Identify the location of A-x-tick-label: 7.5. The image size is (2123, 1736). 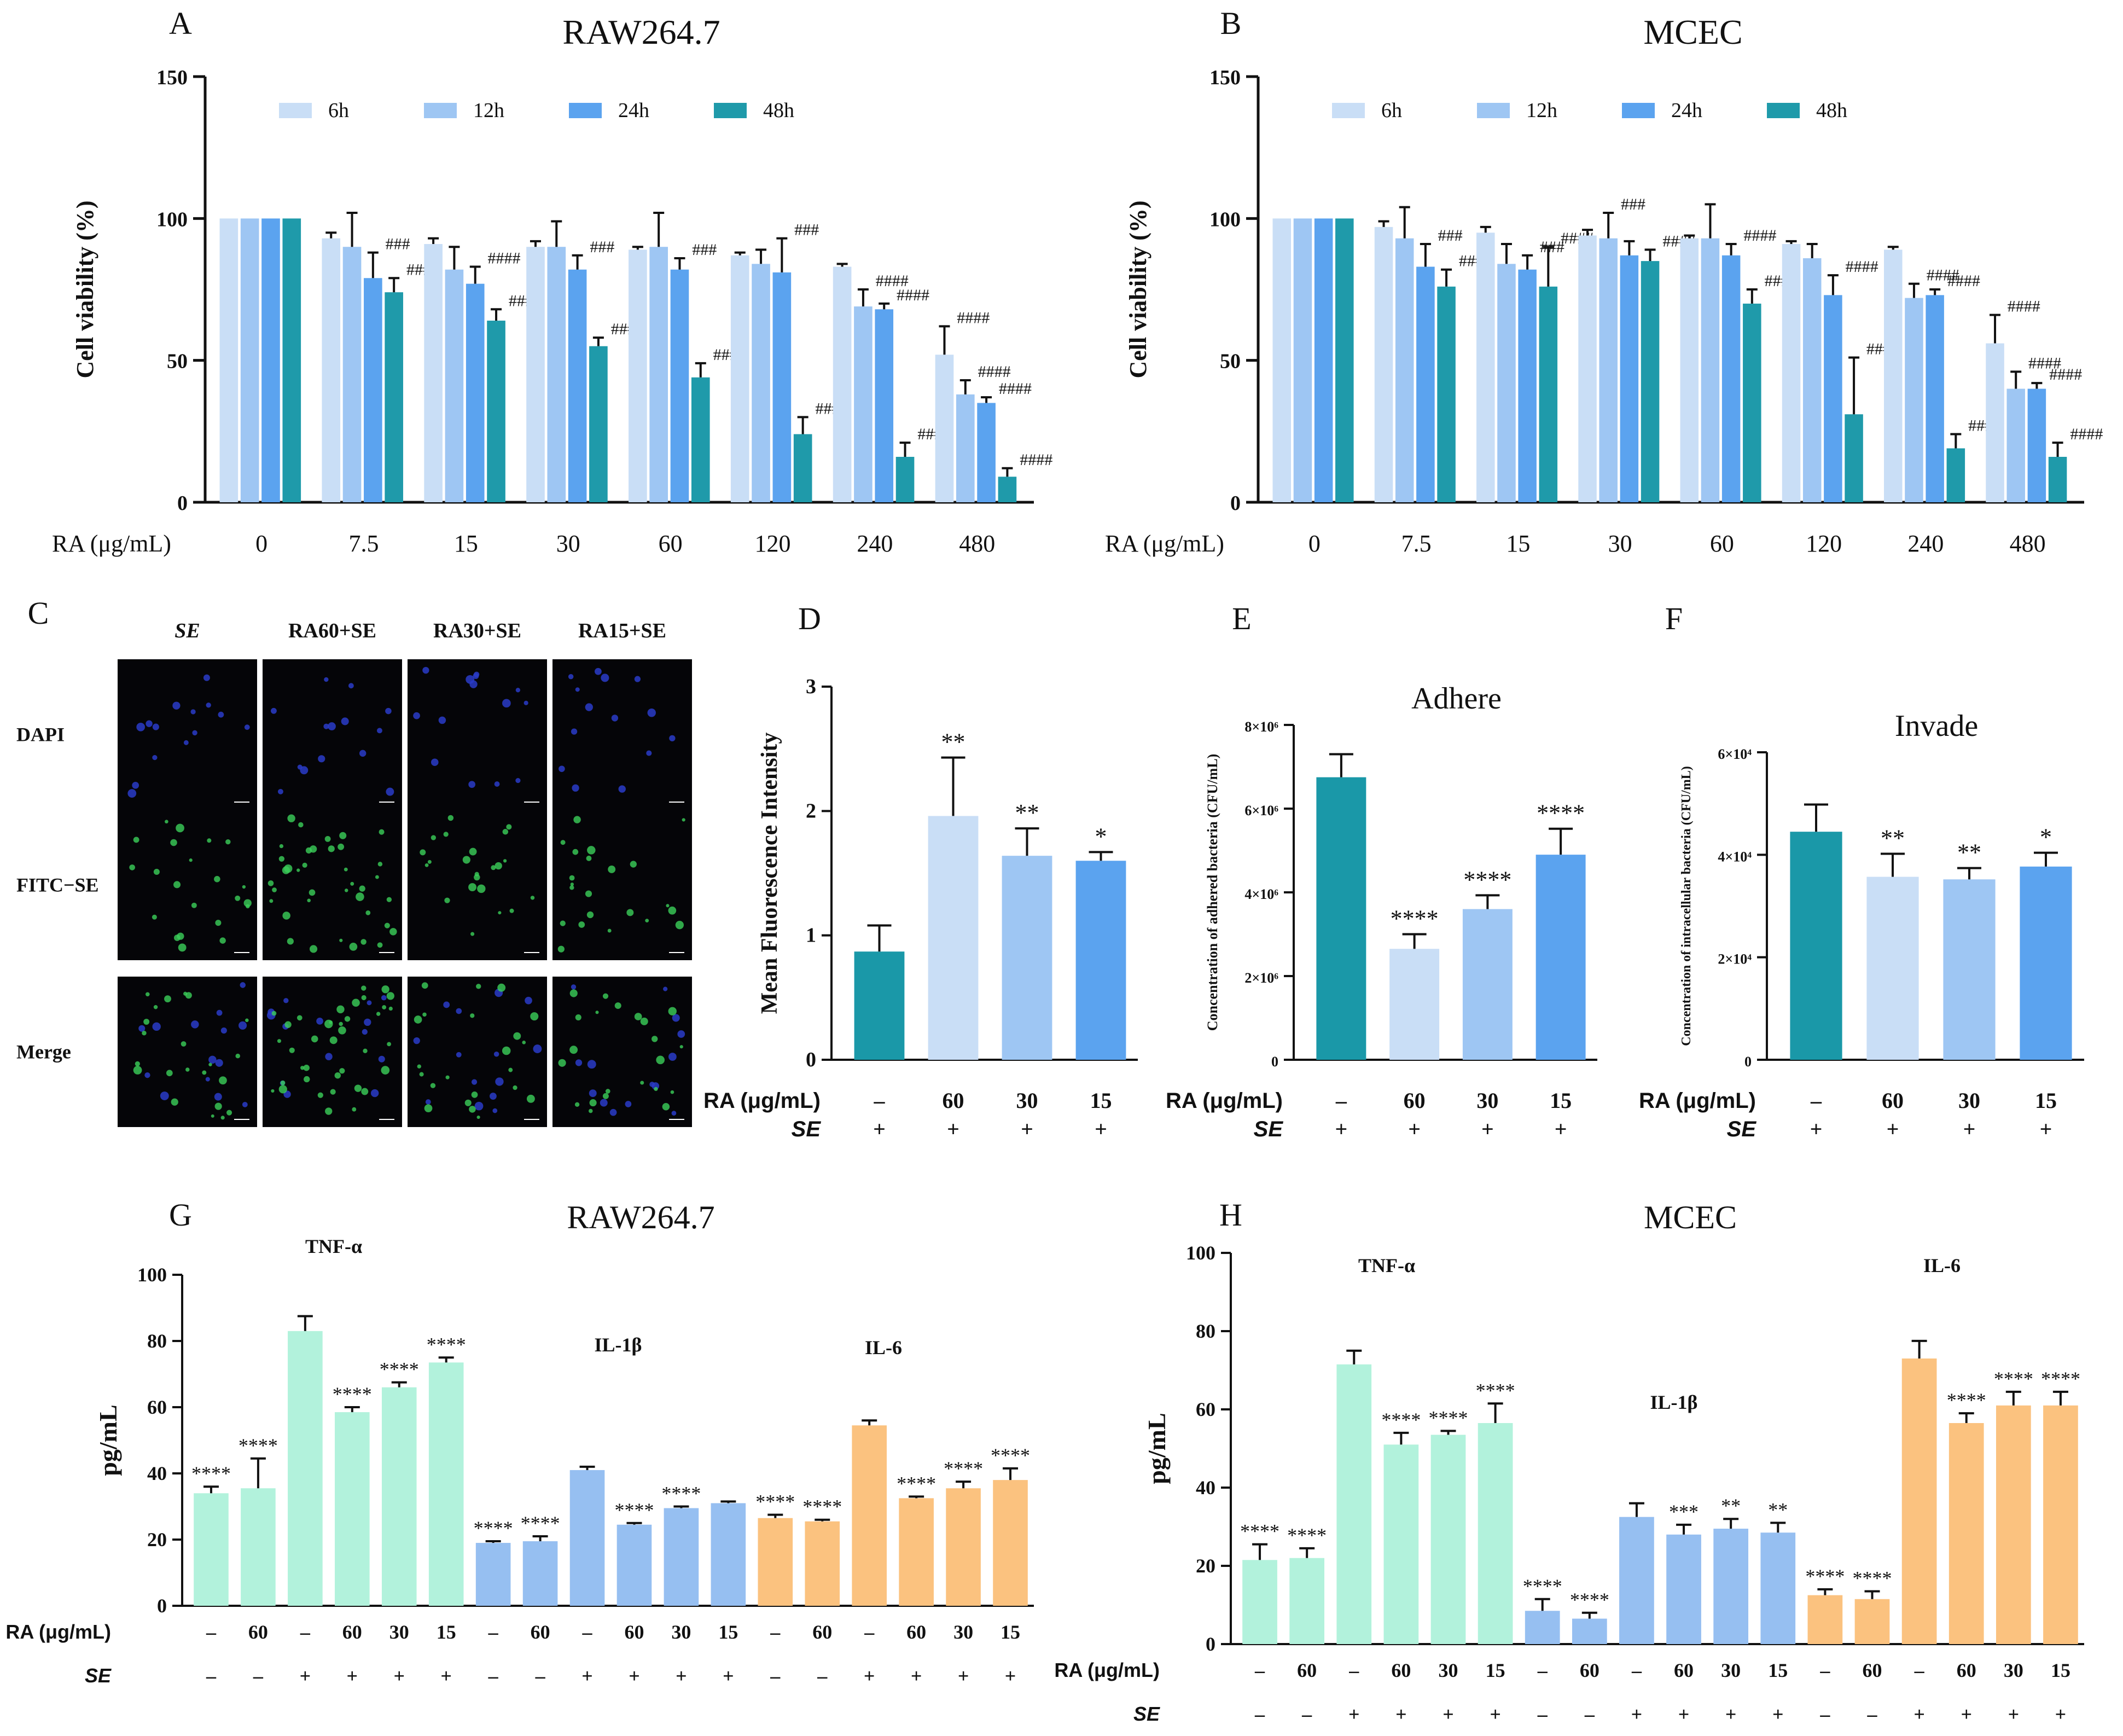
(364, 543).